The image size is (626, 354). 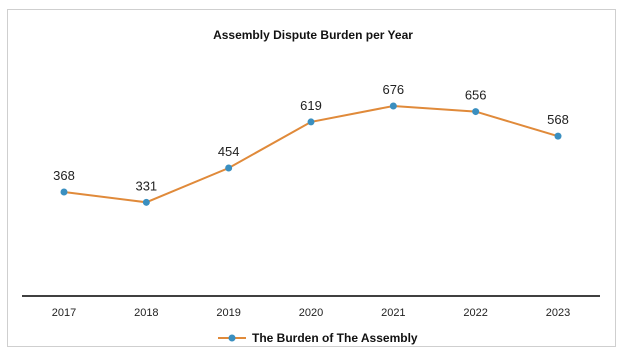 I want to click on data-label: 331, so click(x=146, y=185).